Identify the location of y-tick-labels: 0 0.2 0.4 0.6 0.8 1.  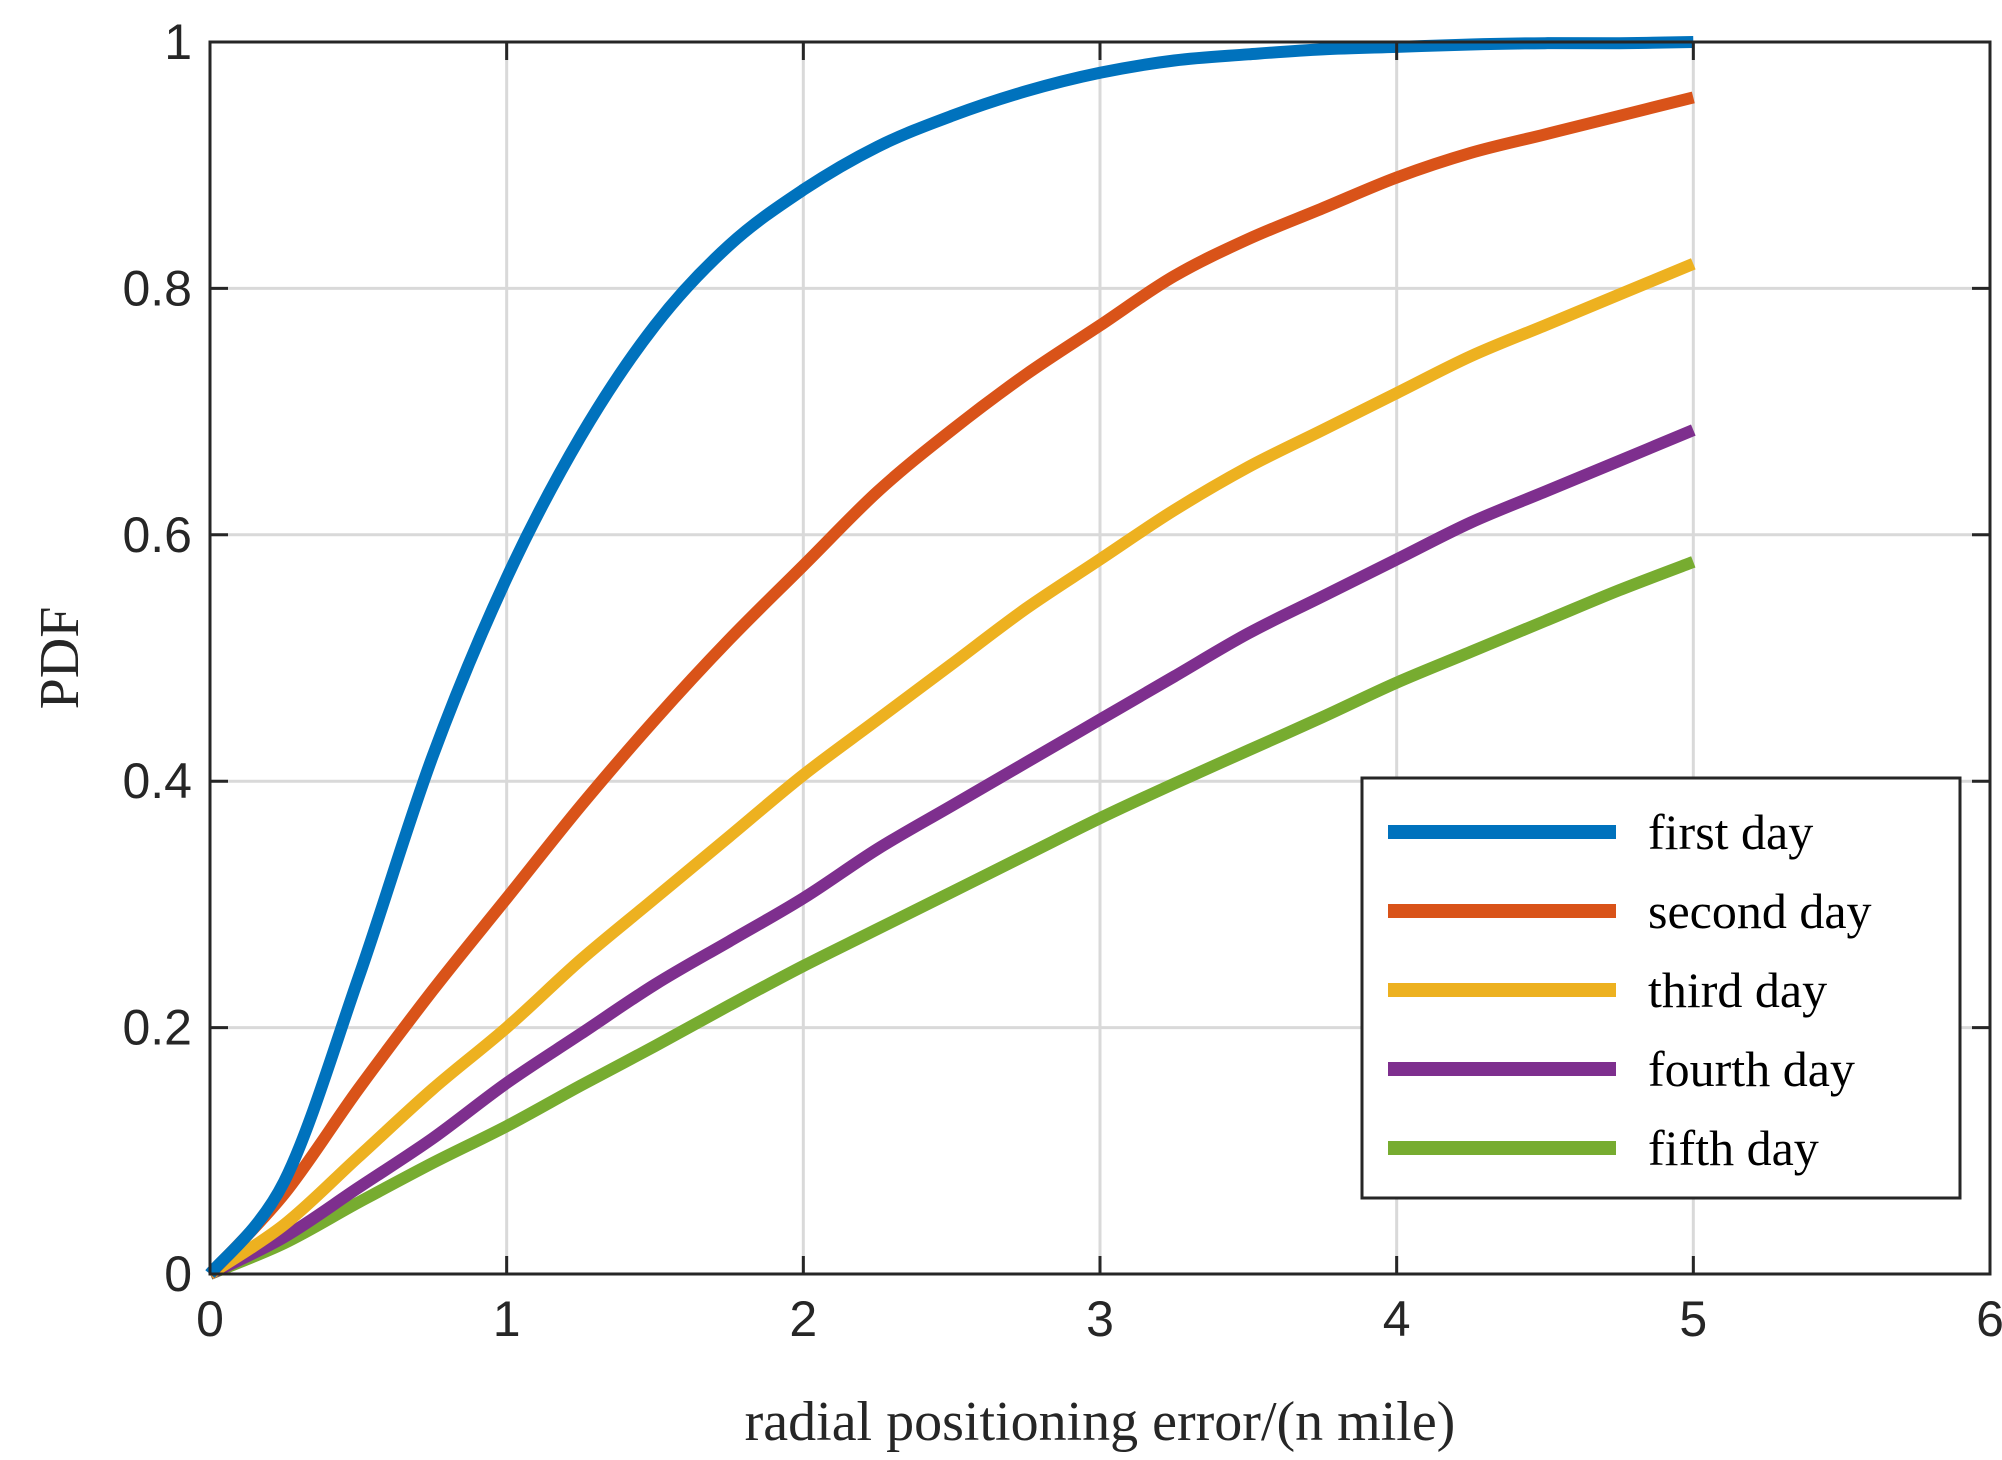
(157, 658).